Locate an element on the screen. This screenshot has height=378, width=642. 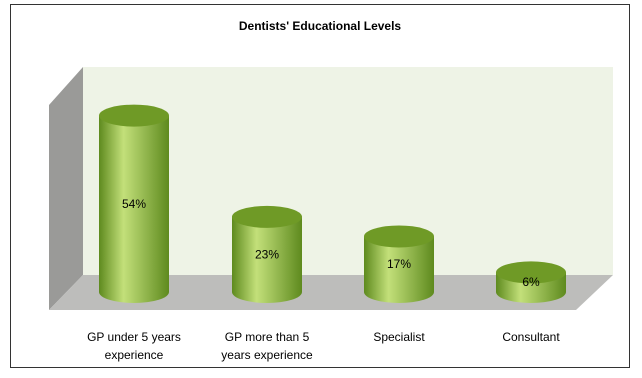
value-label: 6% is located at coordinates (531, 282).